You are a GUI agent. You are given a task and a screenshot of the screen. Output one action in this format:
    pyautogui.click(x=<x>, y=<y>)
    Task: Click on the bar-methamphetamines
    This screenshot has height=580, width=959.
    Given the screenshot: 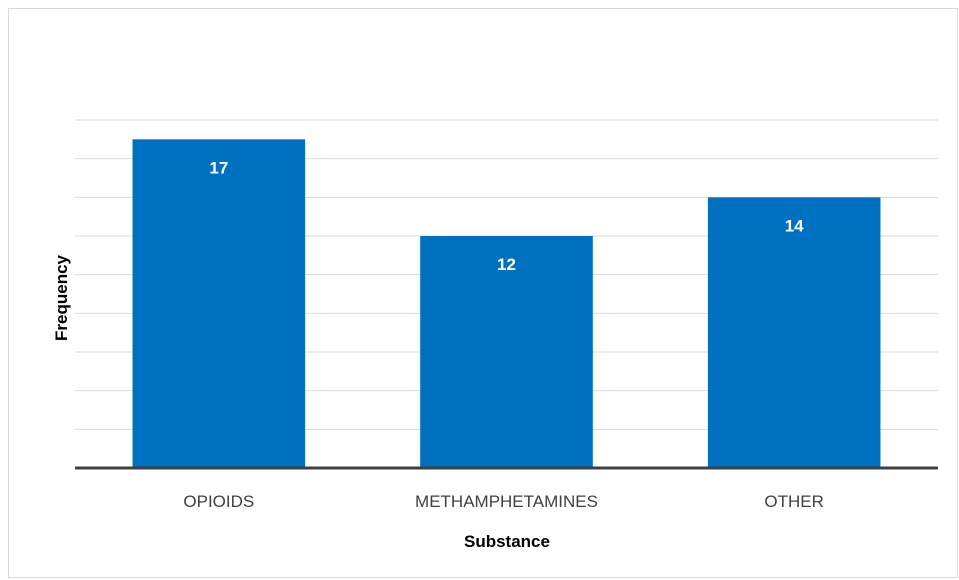 What is the action you would take?
    pyautogui.click(x=506, y=352)
    